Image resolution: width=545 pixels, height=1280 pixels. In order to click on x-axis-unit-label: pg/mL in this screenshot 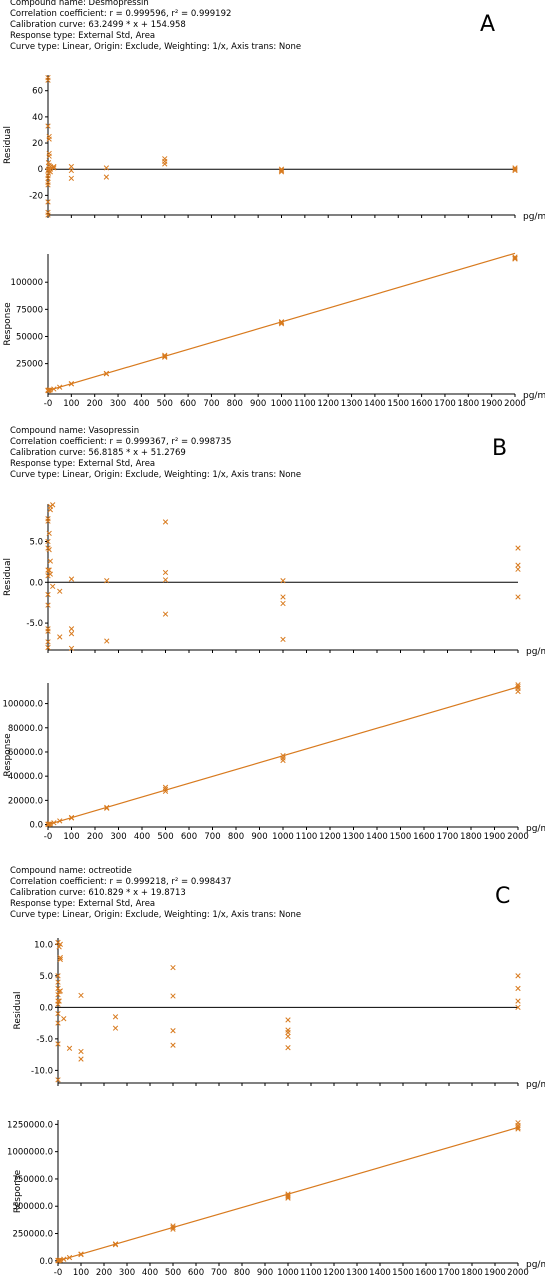, I will do `click(535, 1085)`.